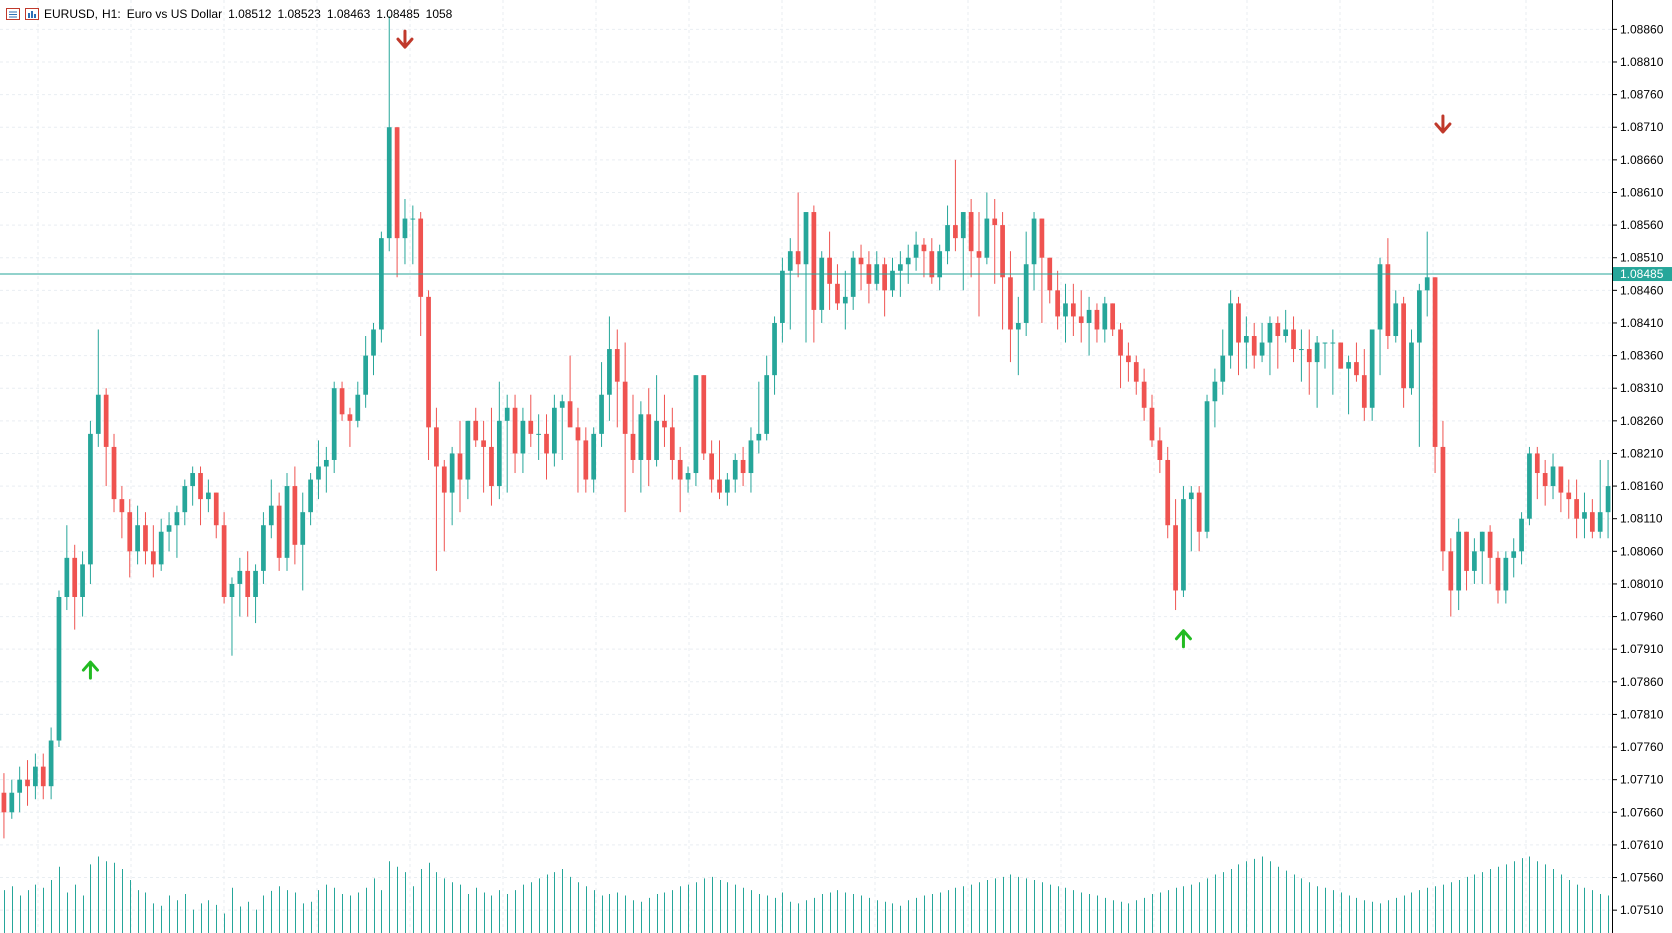  What do you see at coordinates (1642, 453) in the screenshot?
I see `y-tick-label: 1.08210` at bounding box center [1642, 453].